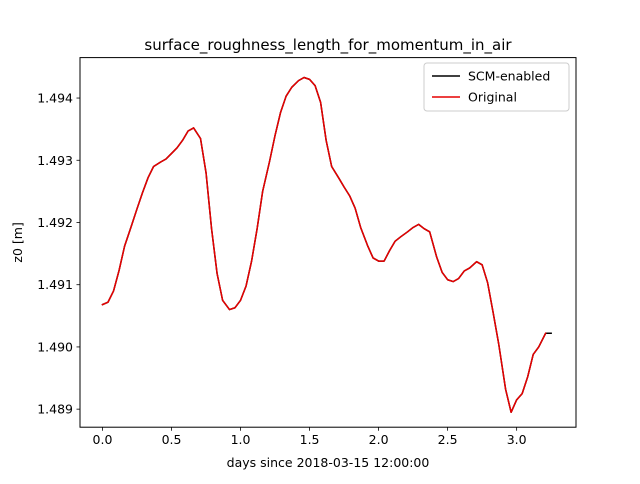  I want to click on legend-label-original: Original, so click(492, 97).